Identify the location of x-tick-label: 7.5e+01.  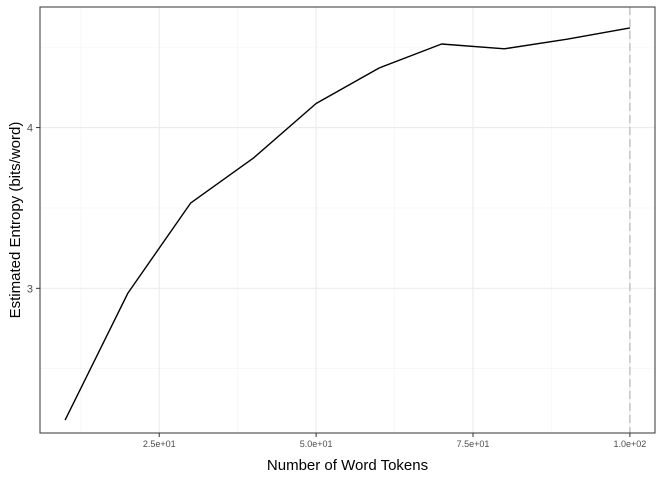
(473, 444).